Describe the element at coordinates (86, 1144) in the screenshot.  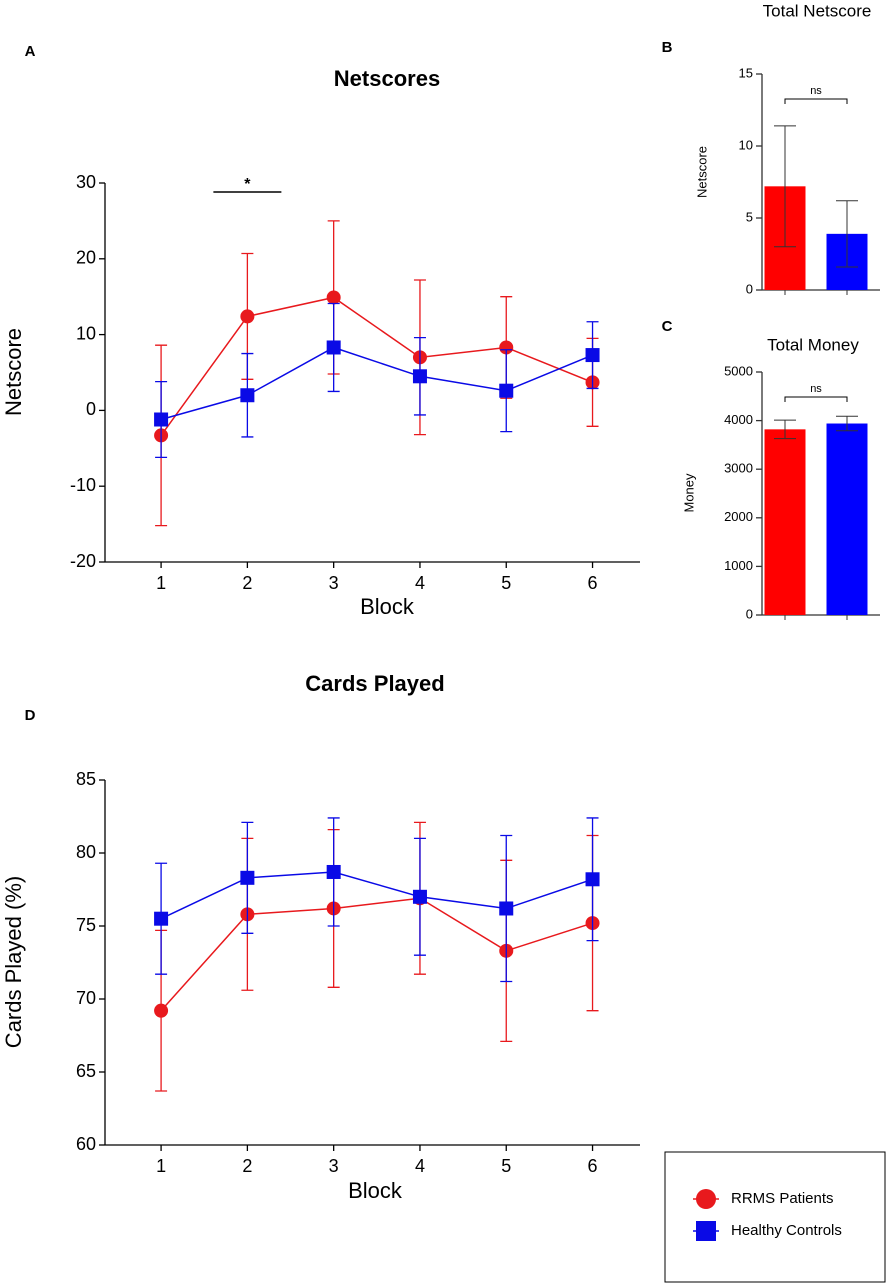
I see `y-tick-label: 60` at that location.